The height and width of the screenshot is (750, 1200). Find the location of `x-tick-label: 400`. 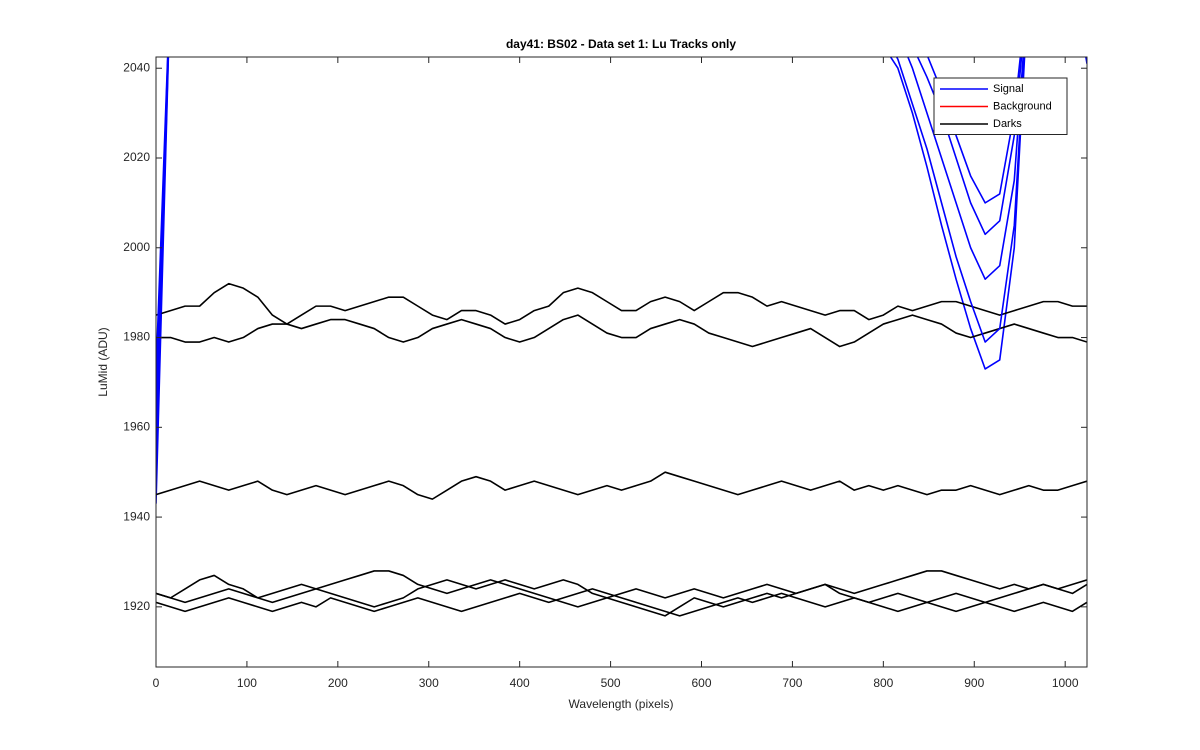

x-tick-label: 400 is located at coordinates (520, 683).